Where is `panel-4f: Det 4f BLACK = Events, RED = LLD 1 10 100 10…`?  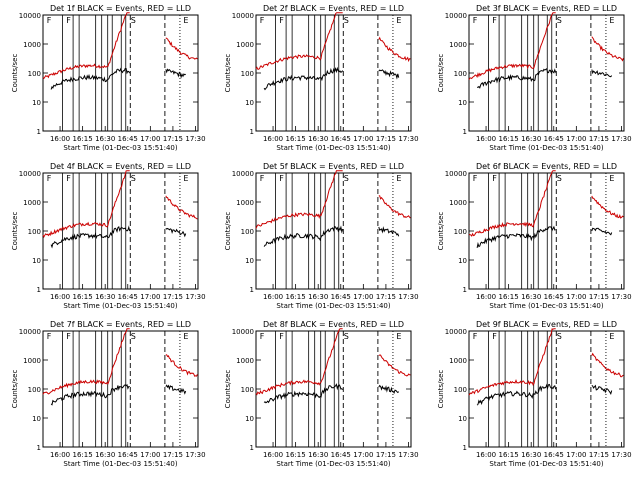
panel-4f: Det 4f BLACK = Events, RED = LLD 1 10 100 10… is located at coordinates (108, 236).